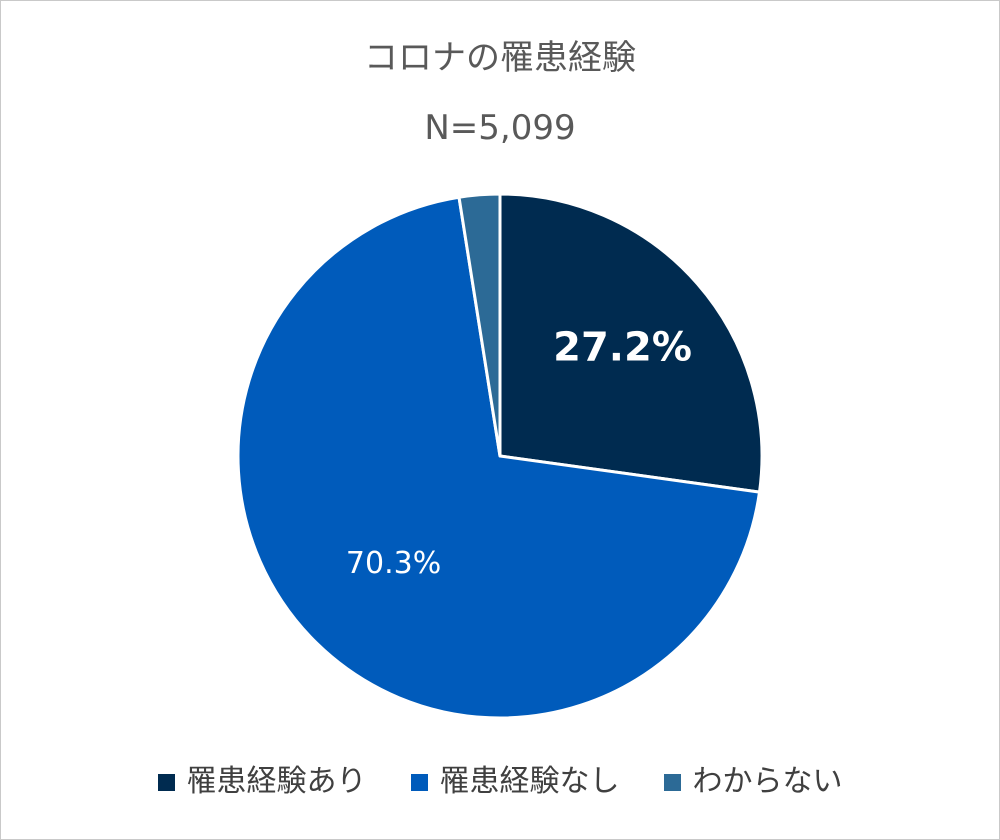 This screenshot has height=840, width=1000. I want to click on data-label-not-infected: 70.3%, so click(393, 563).